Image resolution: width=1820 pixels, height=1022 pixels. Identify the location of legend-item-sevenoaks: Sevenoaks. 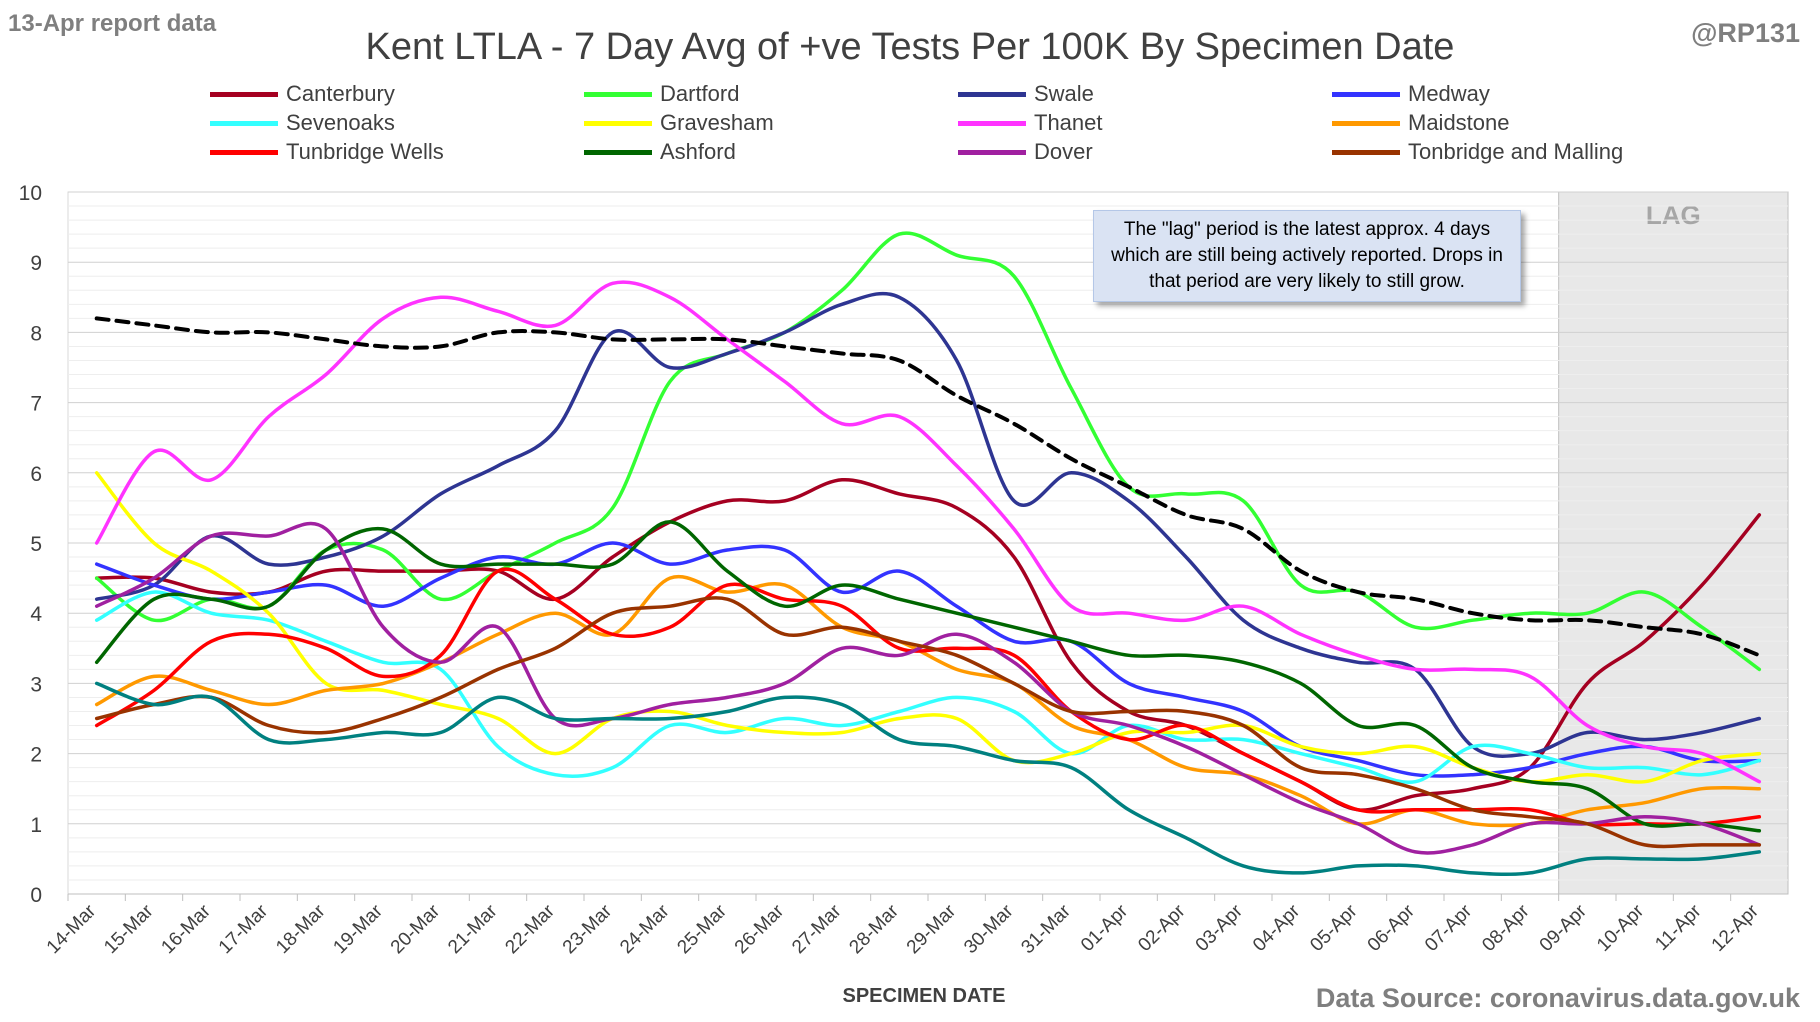
(302, 123).